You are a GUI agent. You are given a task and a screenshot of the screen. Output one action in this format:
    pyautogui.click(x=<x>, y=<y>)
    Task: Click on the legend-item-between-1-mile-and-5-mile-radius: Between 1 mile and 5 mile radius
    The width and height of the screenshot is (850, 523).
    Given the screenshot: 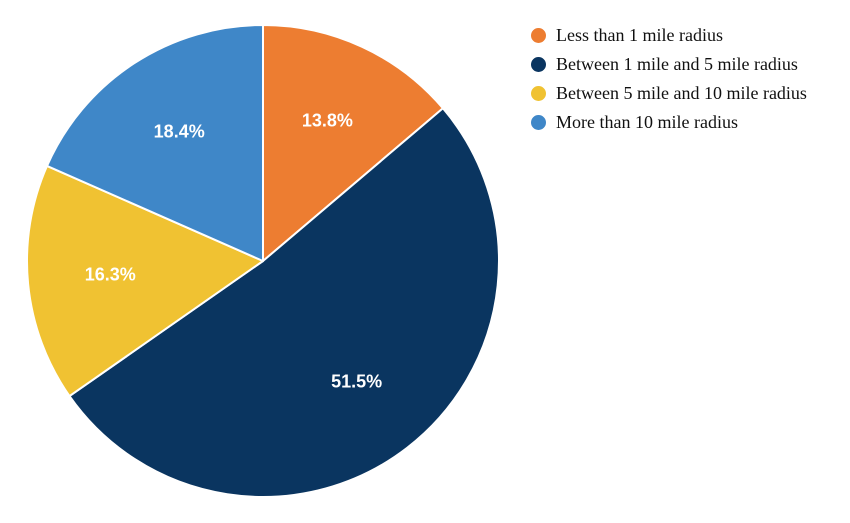 What is the action you would take?
    pyautogui.click(x=671, y=64)
    